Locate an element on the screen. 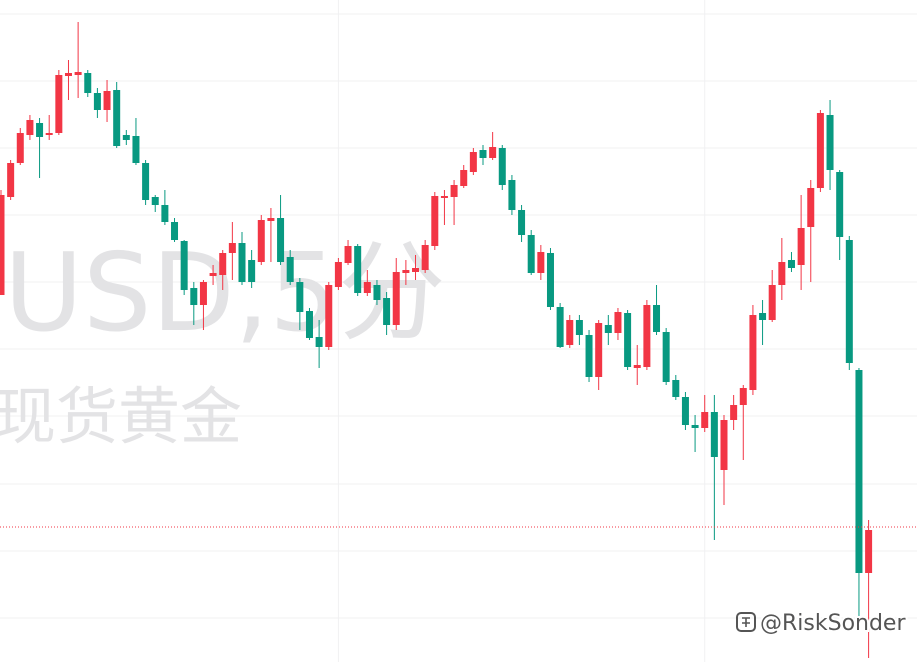  credit-logo is located at coordinates (746, 622).